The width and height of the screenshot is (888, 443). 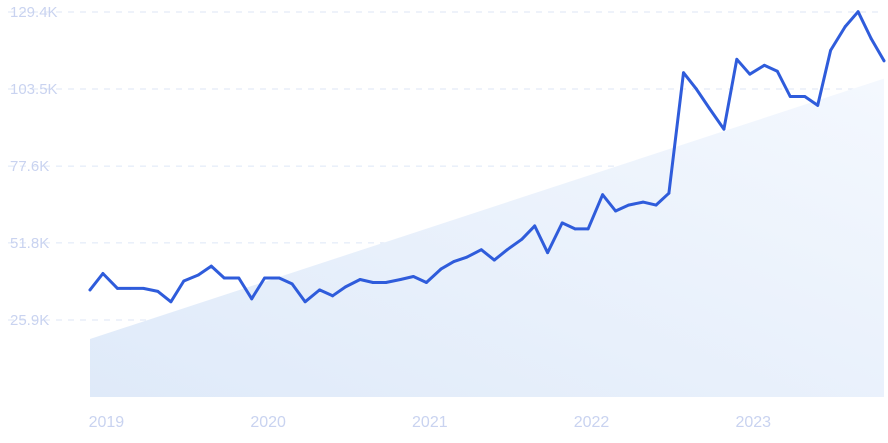 I want to click on x-tick-label: 2019, so click(x=107, y=422).